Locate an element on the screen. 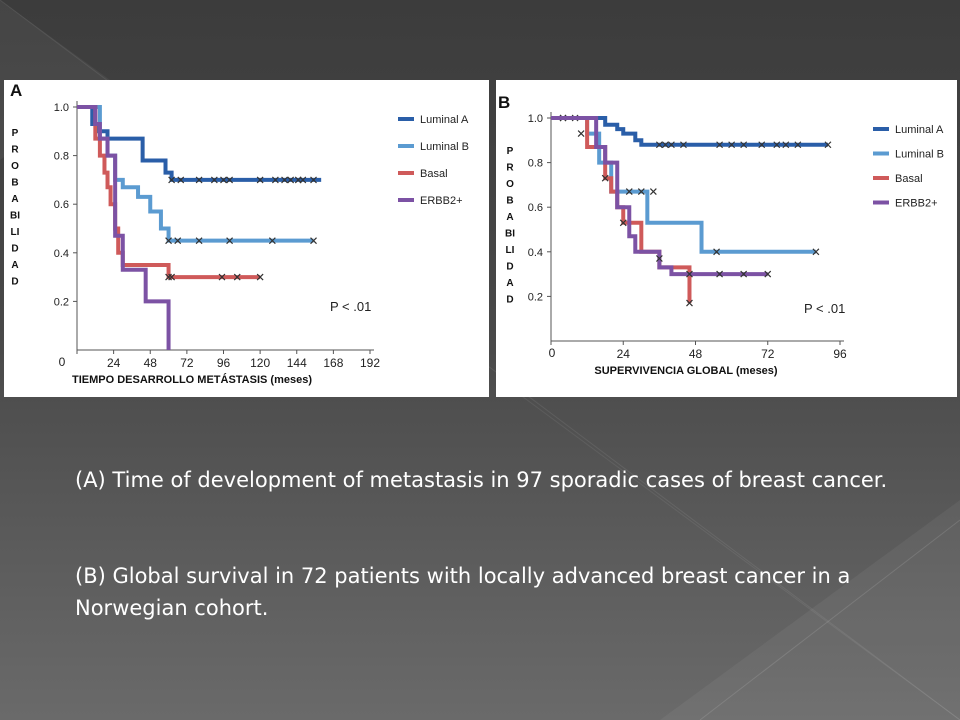 The width and height of the screenshot is (960, 720). y-tick-label: 0.6 is located at coordinates (535, 208).